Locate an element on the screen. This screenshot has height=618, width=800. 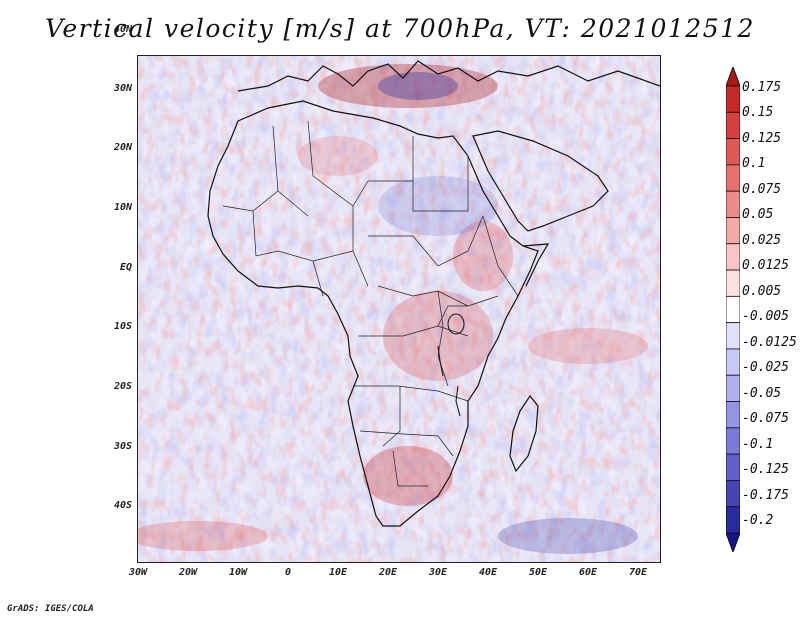
highlight-ethiopia is located at coordinates (483, 256).